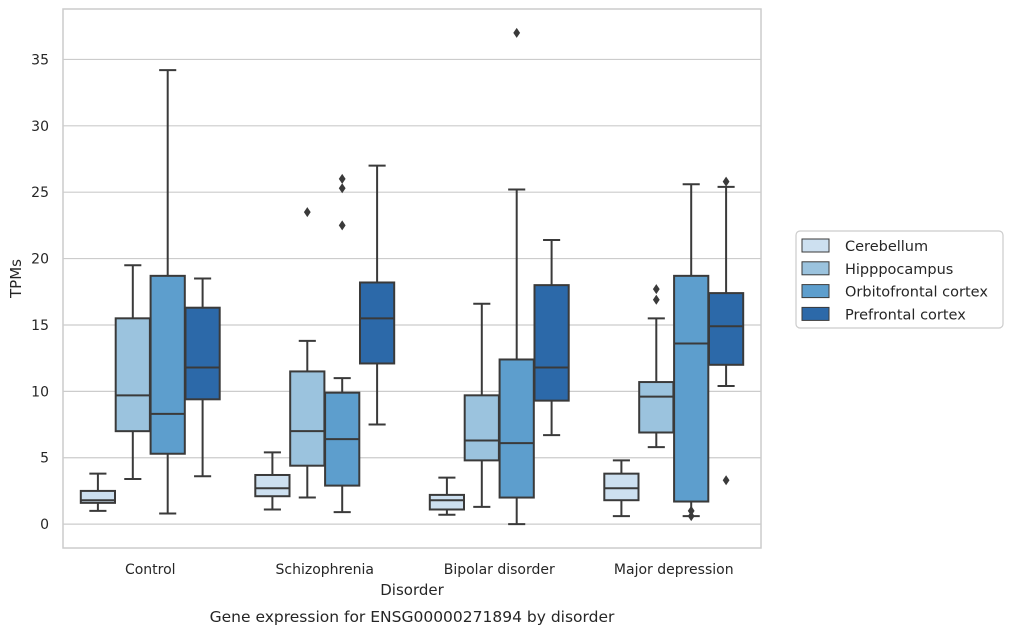 This screenshot has width=1013, height=634. I want to click on legend-label-2: Orbitofrontal cortex, so click(916, 293).